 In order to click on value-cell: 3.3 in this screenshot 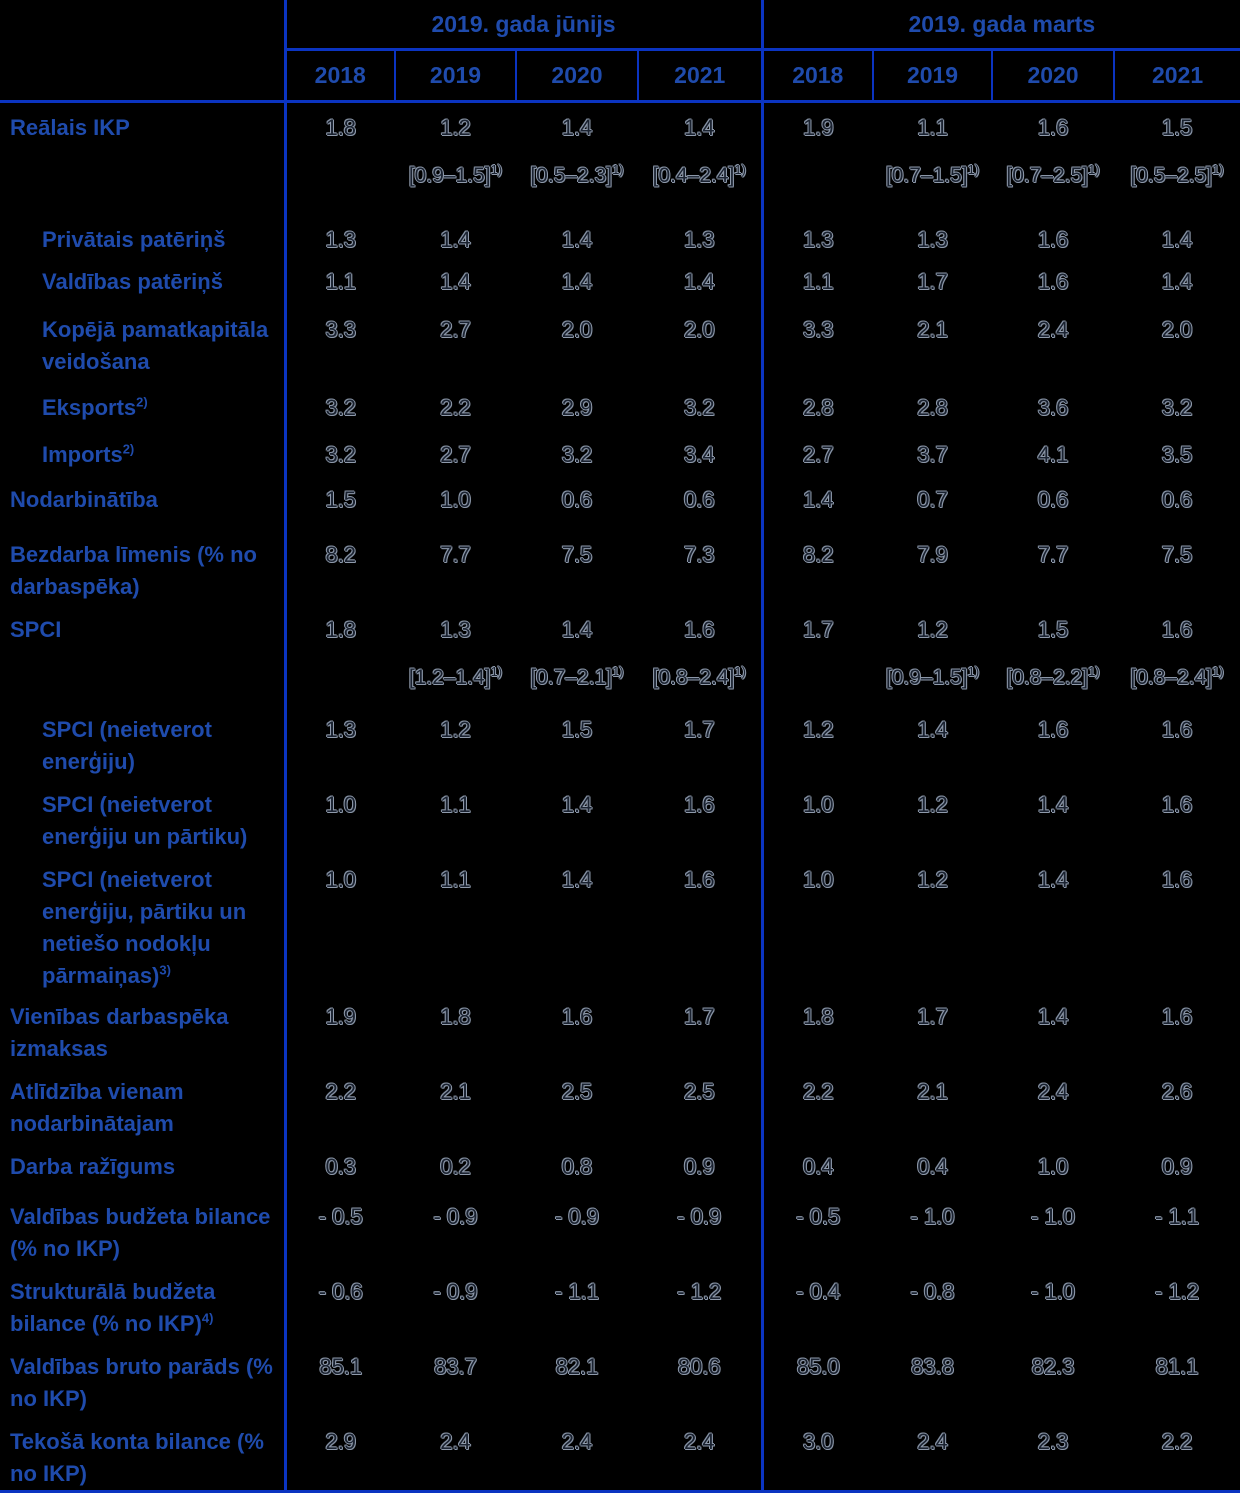, I will do `click(817, 343)`.